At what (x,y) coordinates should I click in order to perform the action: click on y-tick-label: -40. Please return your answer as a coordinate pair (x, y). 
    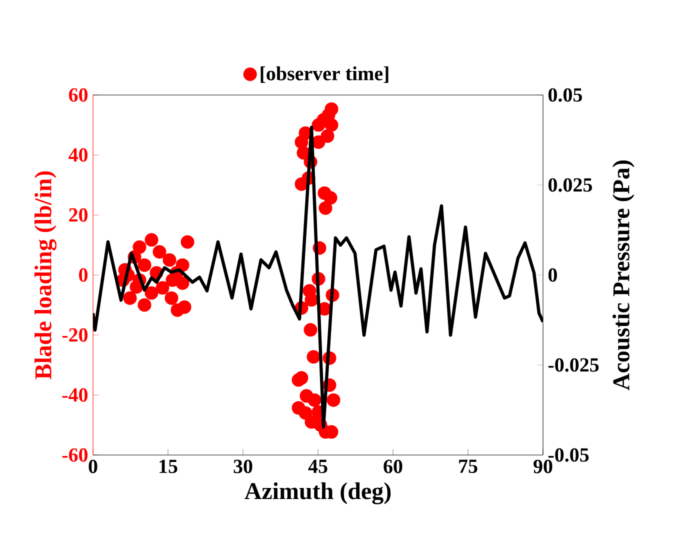
    Looking at the image, I should click on (75, 395).